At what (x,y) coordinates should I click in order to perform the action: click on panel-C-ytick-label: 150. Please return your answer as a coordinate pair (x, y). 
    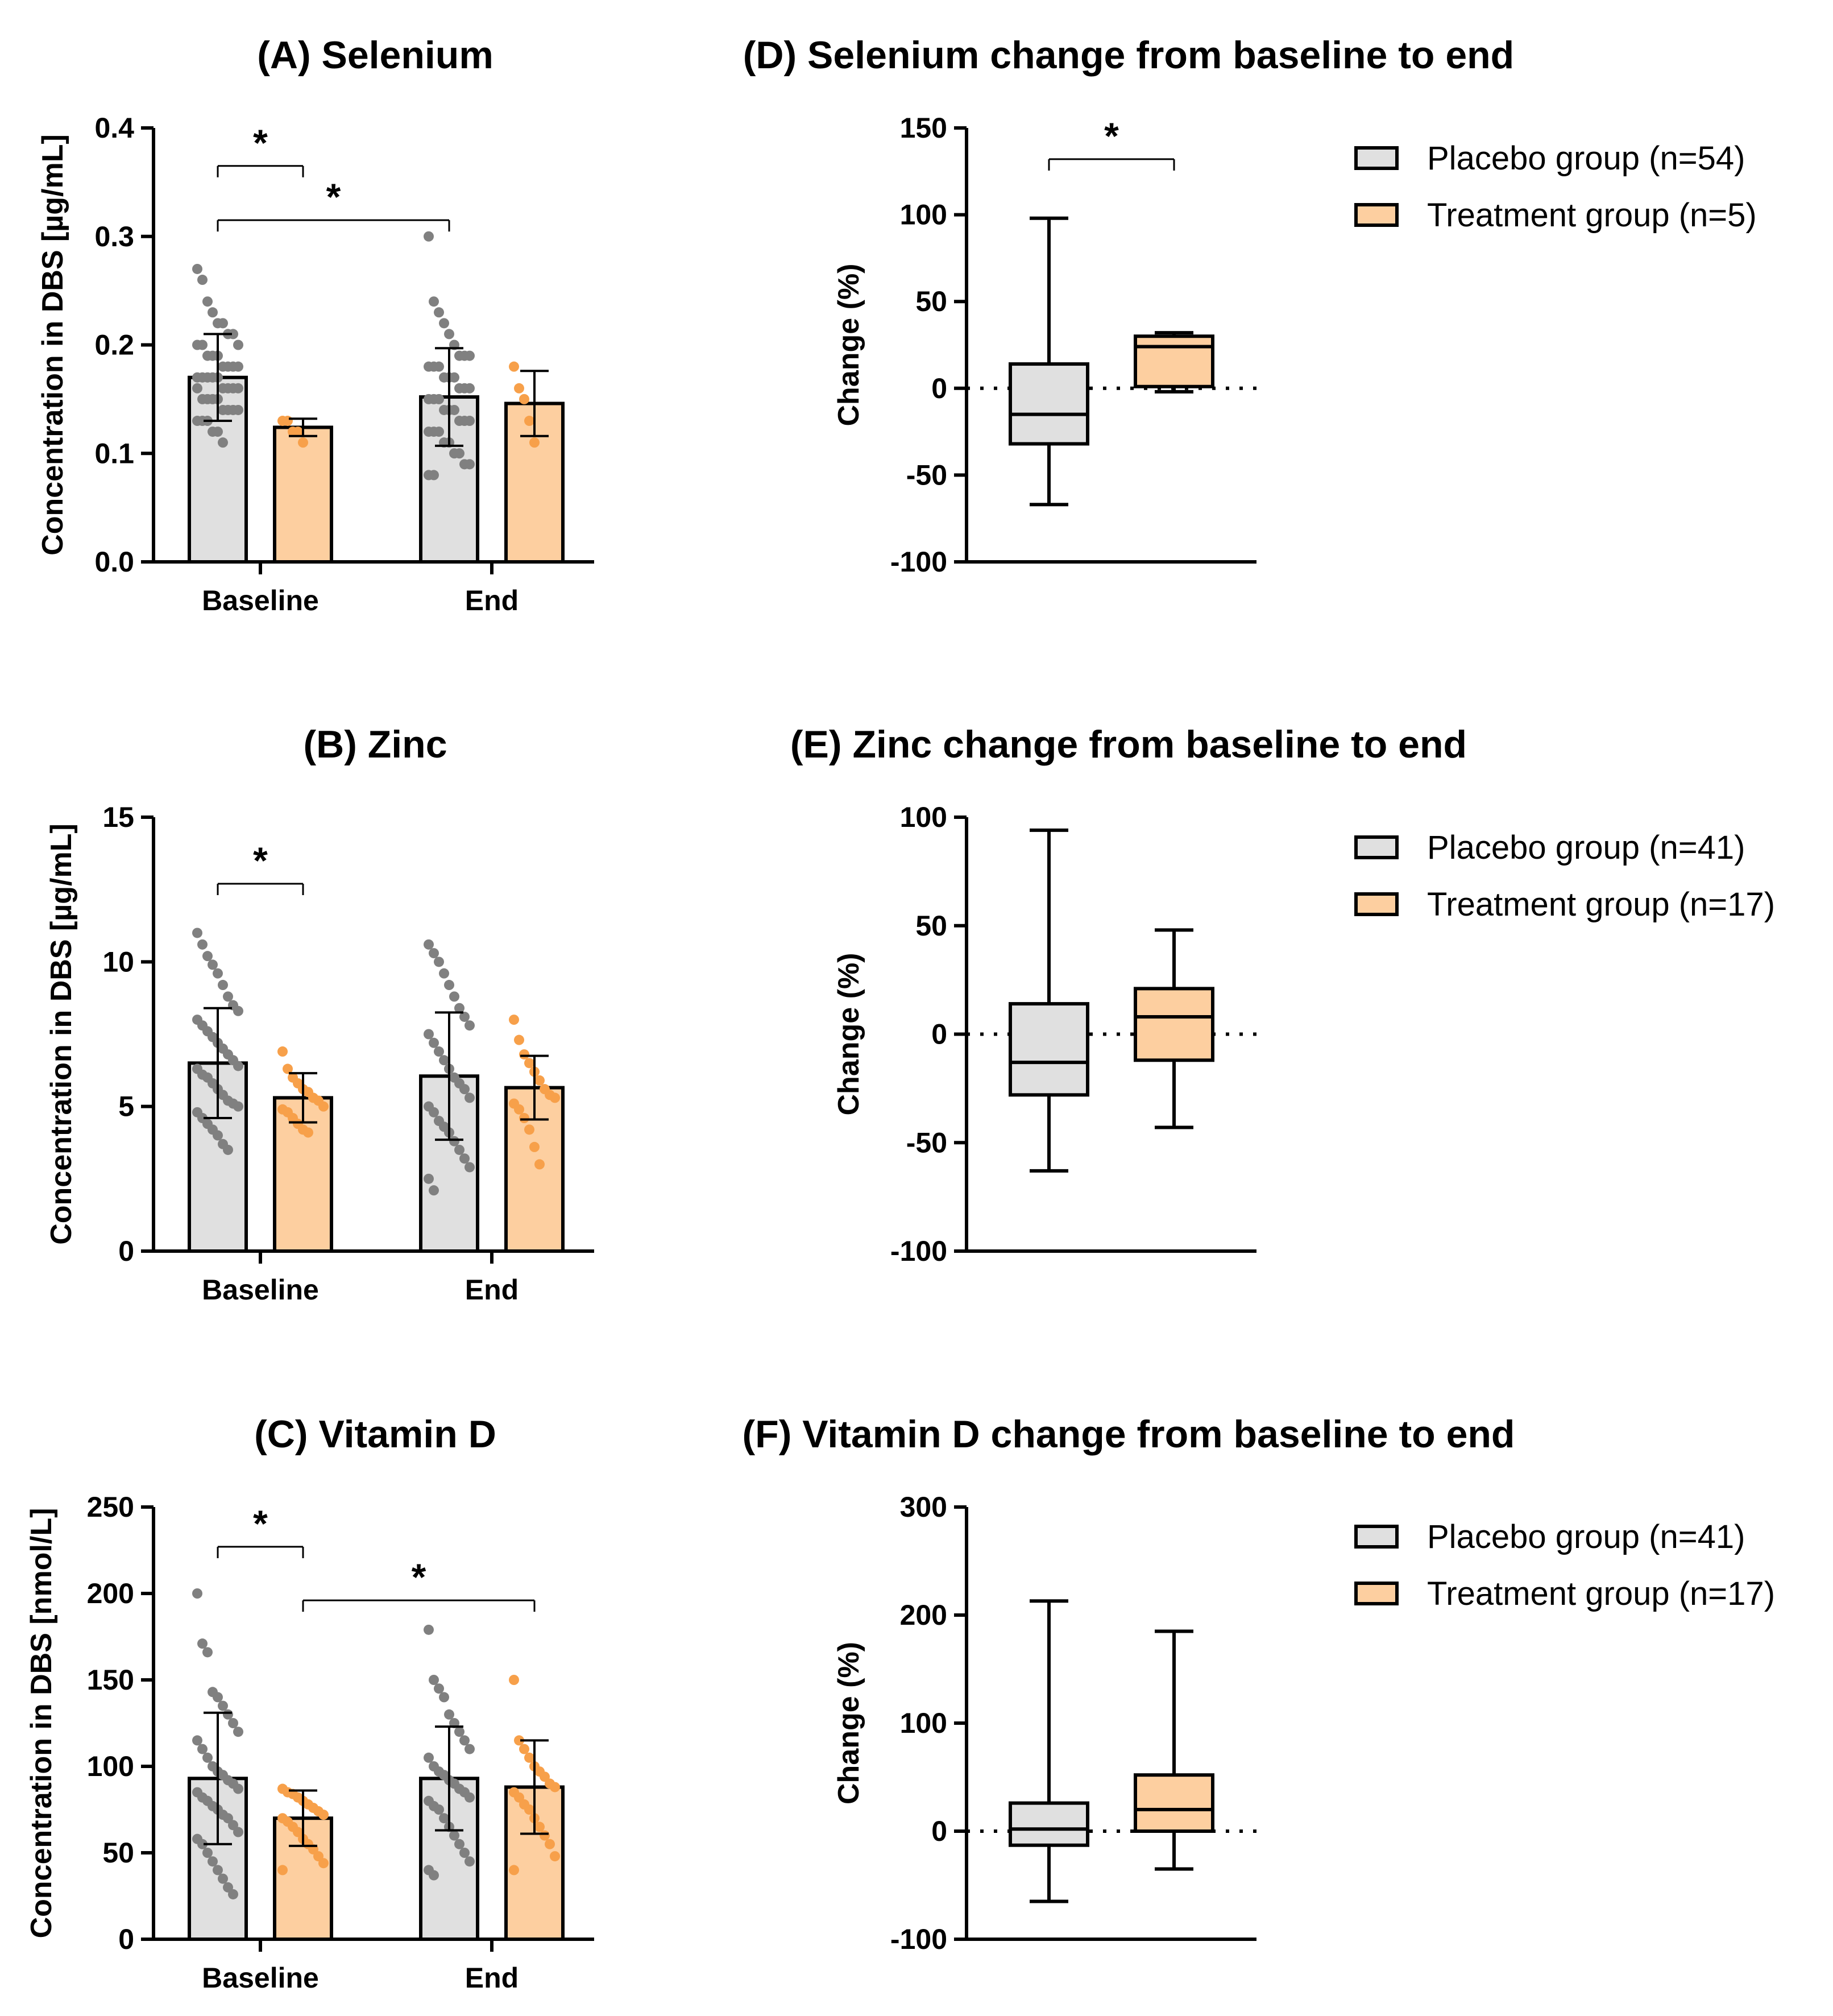
    Looking at the image, I should click on (111, 1680).